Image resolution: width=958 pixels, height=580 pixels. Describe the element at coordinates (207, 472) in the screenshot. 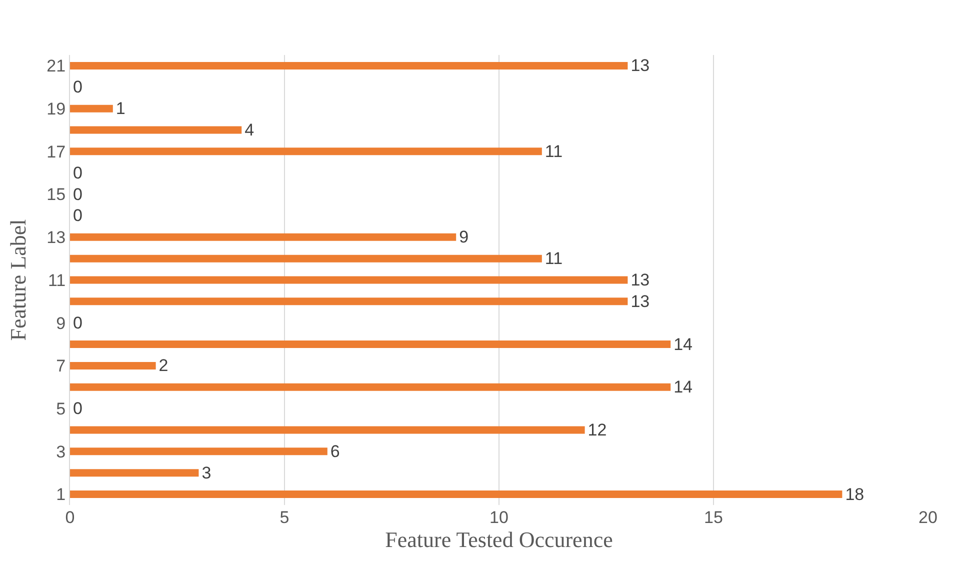

I see `data-label: 3` at that location.